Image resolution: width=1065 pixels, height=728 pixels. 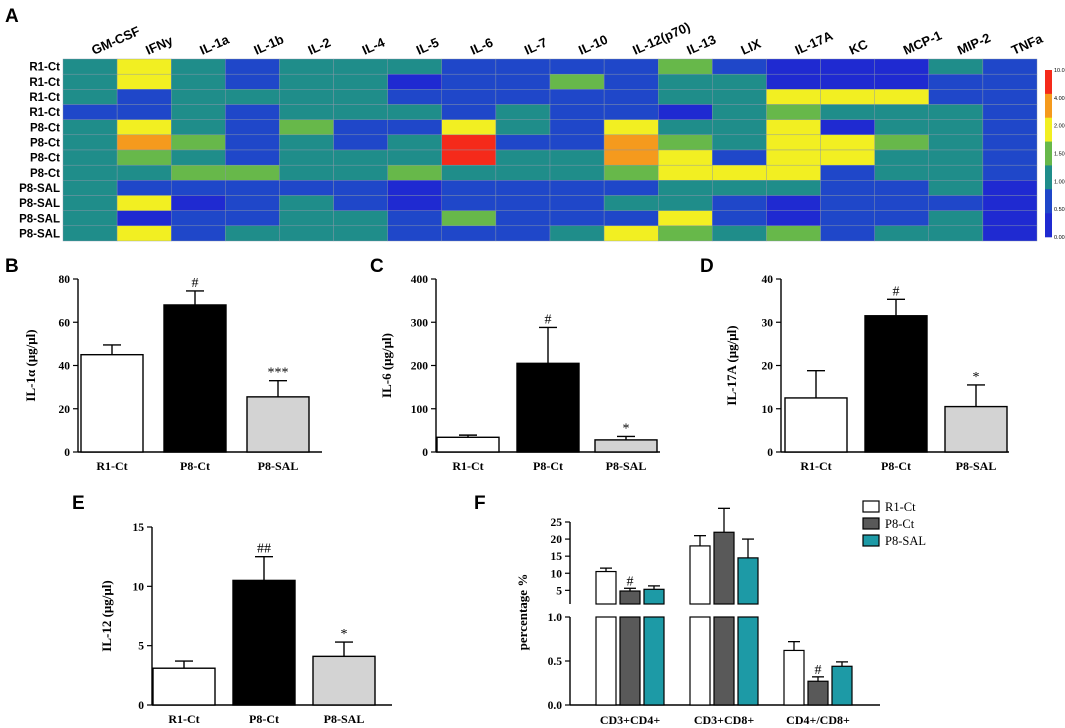 I want to click on panel-letter-d: D, so click(x=707, y=266).